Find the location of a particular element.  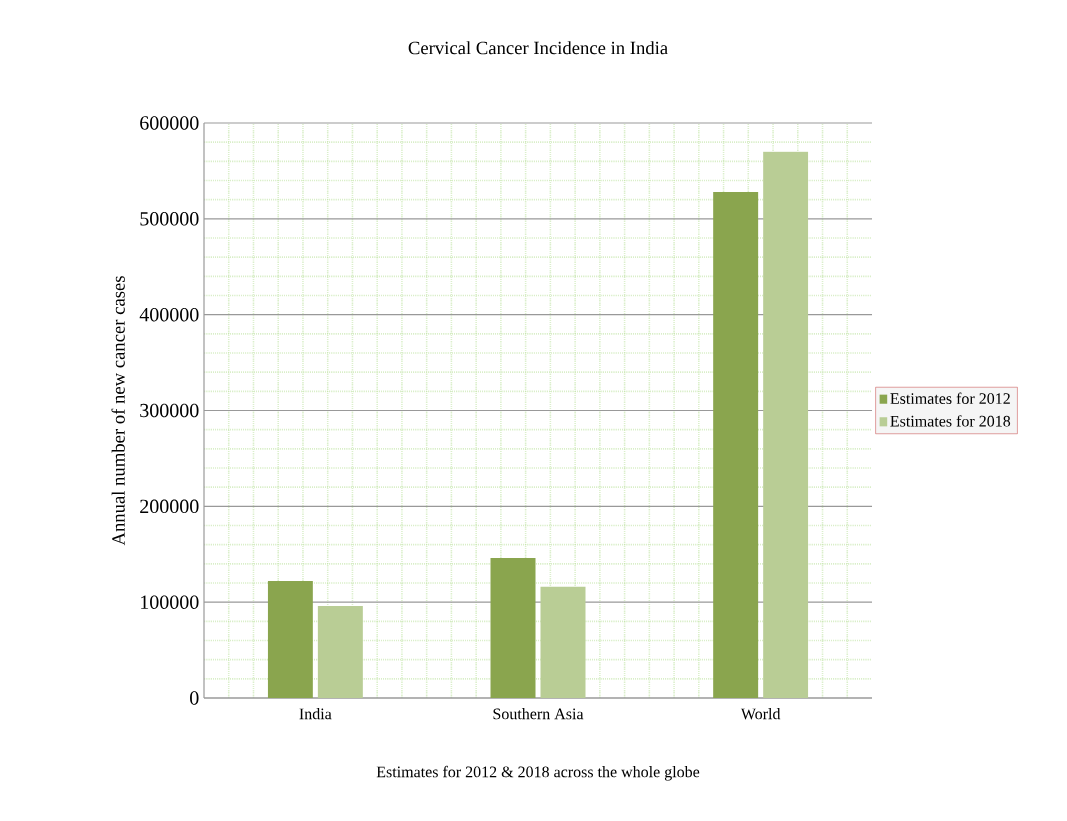

legend-label: Estimates for 2018 is located at coordinates (950, 421).